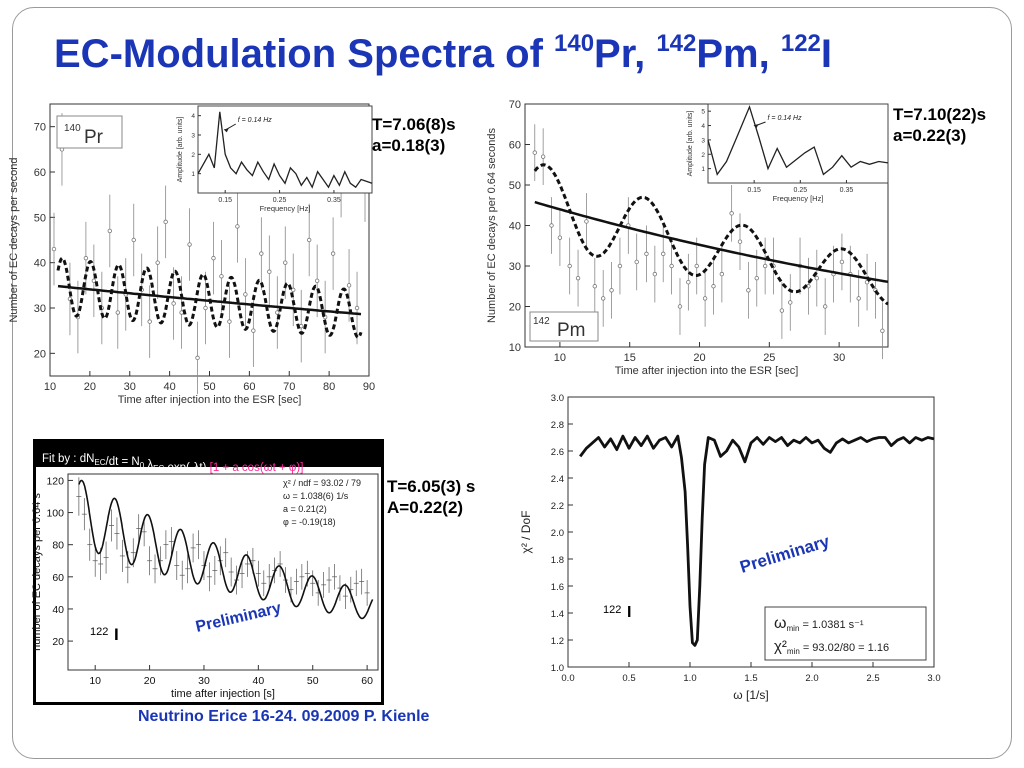  Describe the element at coordinates (99, 462) in the screenshot. I see `header-subscript: EC` at that location.